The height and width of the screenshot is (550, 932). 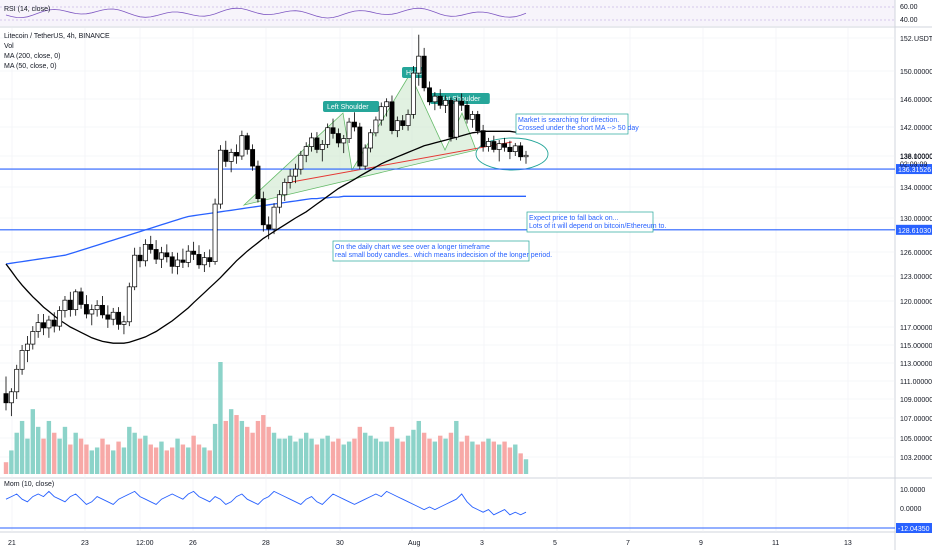 What do you see at coordinates (912, 490) in the screenshot?
I see `momentum-tick-0: 10.0000` at bounding box center [912, 490].